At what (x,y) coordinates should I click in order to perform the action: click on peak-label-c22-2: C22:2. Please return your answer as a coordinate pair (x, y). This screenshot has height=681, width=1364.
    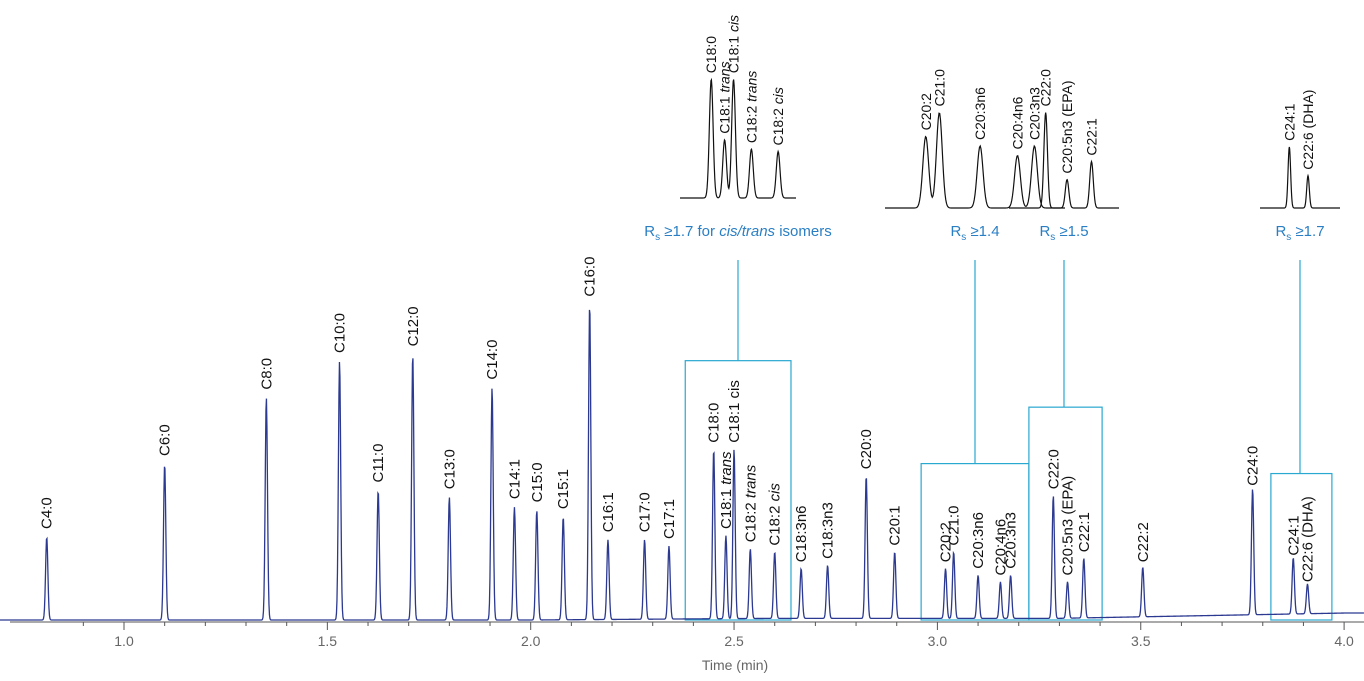
    Looking at the image, I should click on (1143, 542).